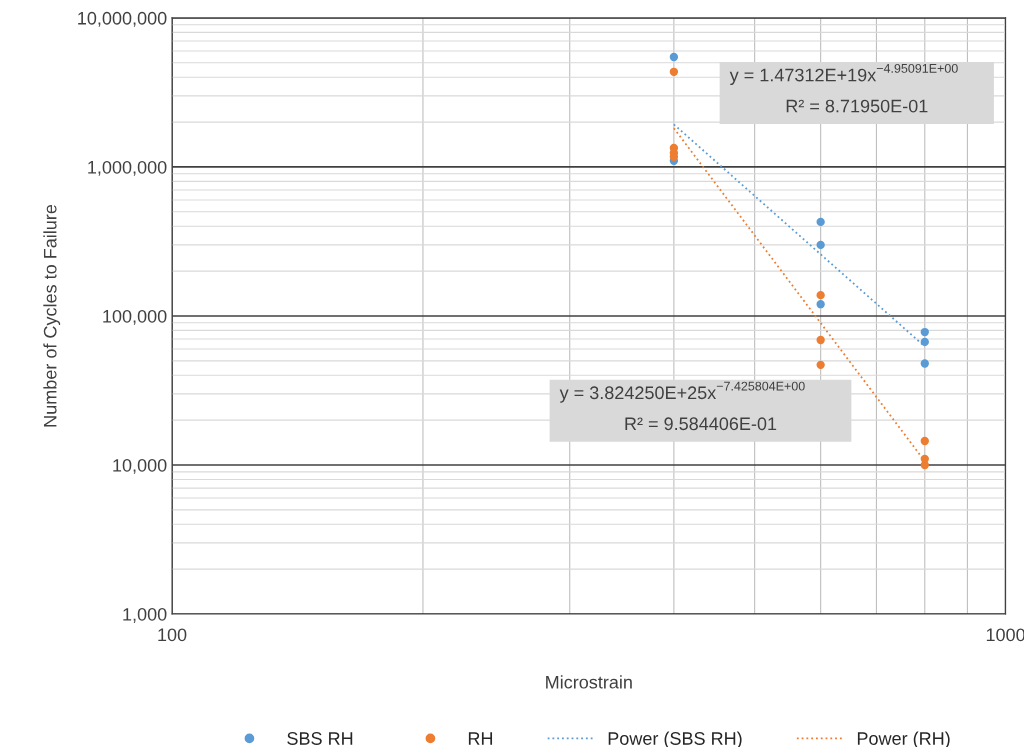  Describe the element at coordinates (135, 317) in the screenshot. I see `y-tick-label: 100,000` at that location.